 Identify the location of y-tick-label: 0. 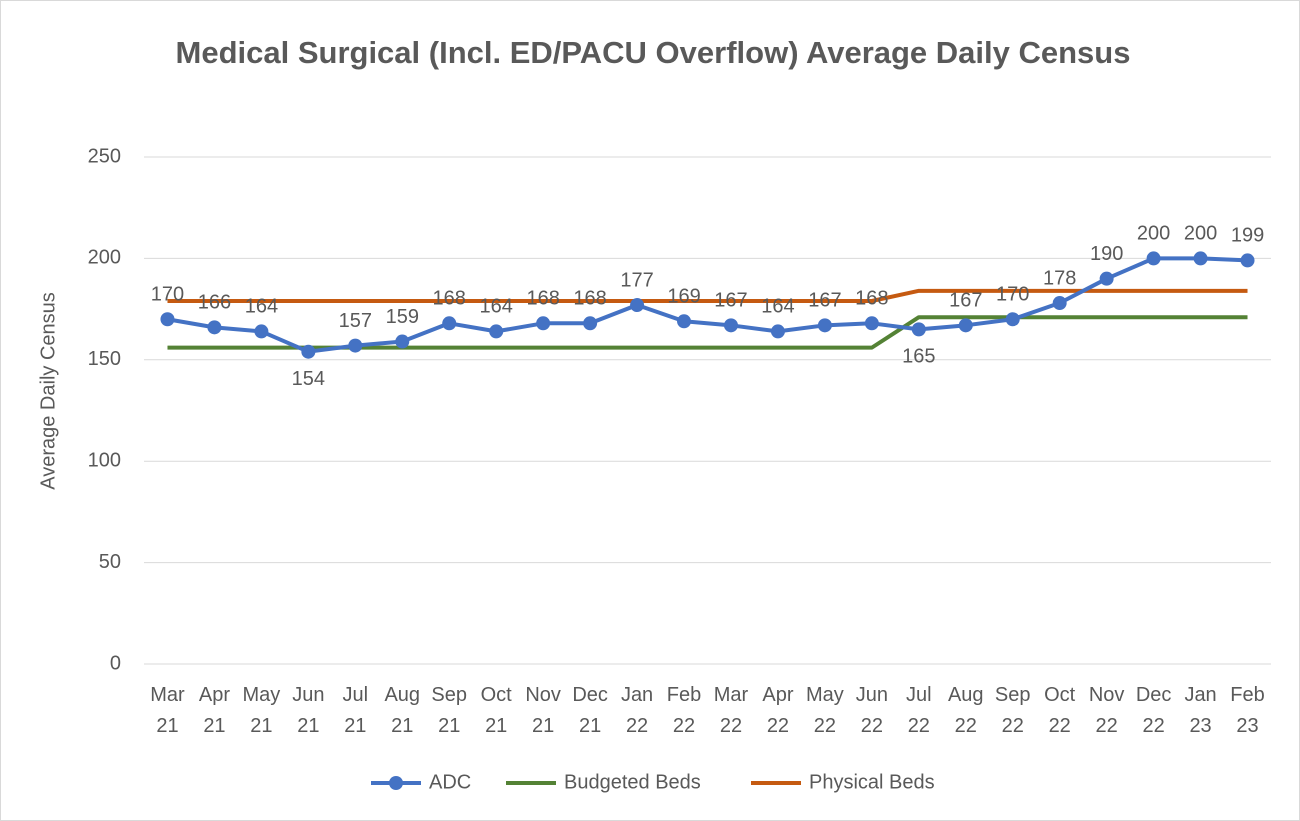
(115, 663).